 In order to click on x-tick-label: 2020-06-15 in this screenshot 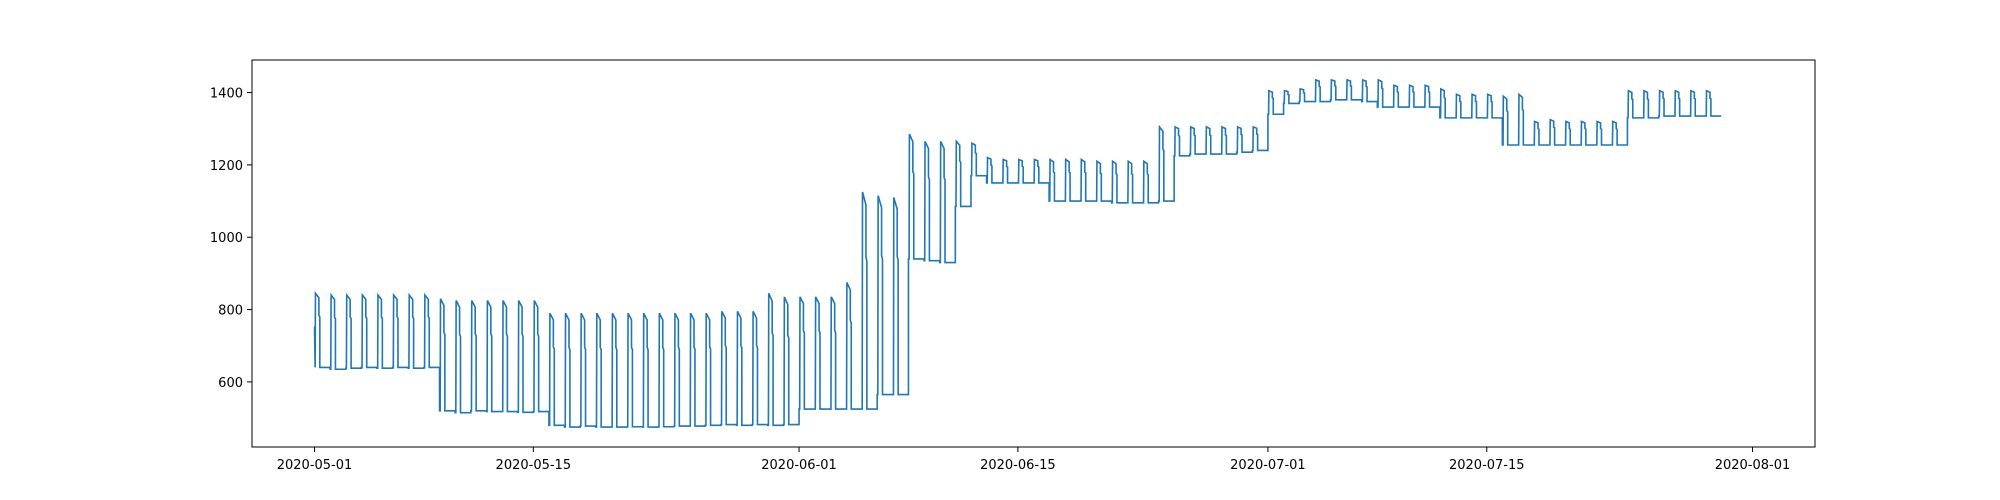, I will do `click(1018, 465)`.